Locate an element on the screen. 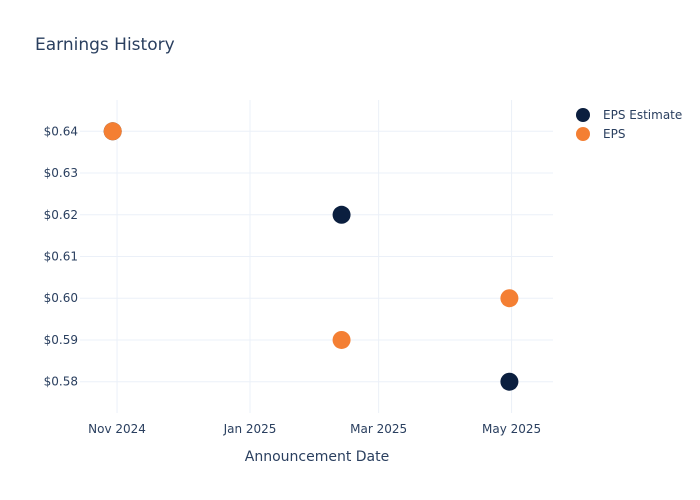 This screenshot has width=700, height=500. x-tick-label: Nov 2024 is located at coordinates (117, 429).